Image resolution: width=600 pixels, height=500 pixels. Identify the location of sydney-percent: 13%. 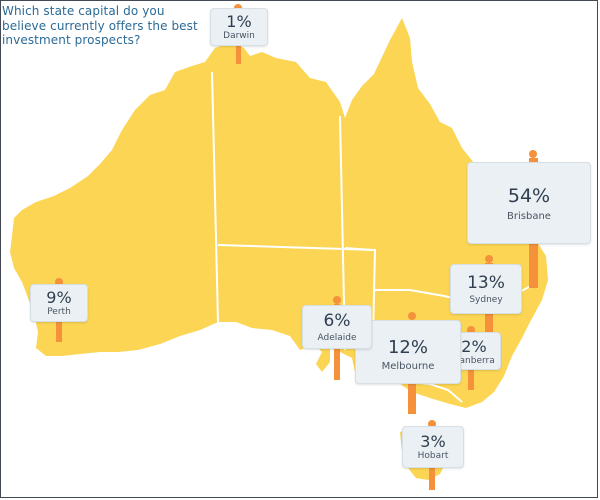
(486, 283).